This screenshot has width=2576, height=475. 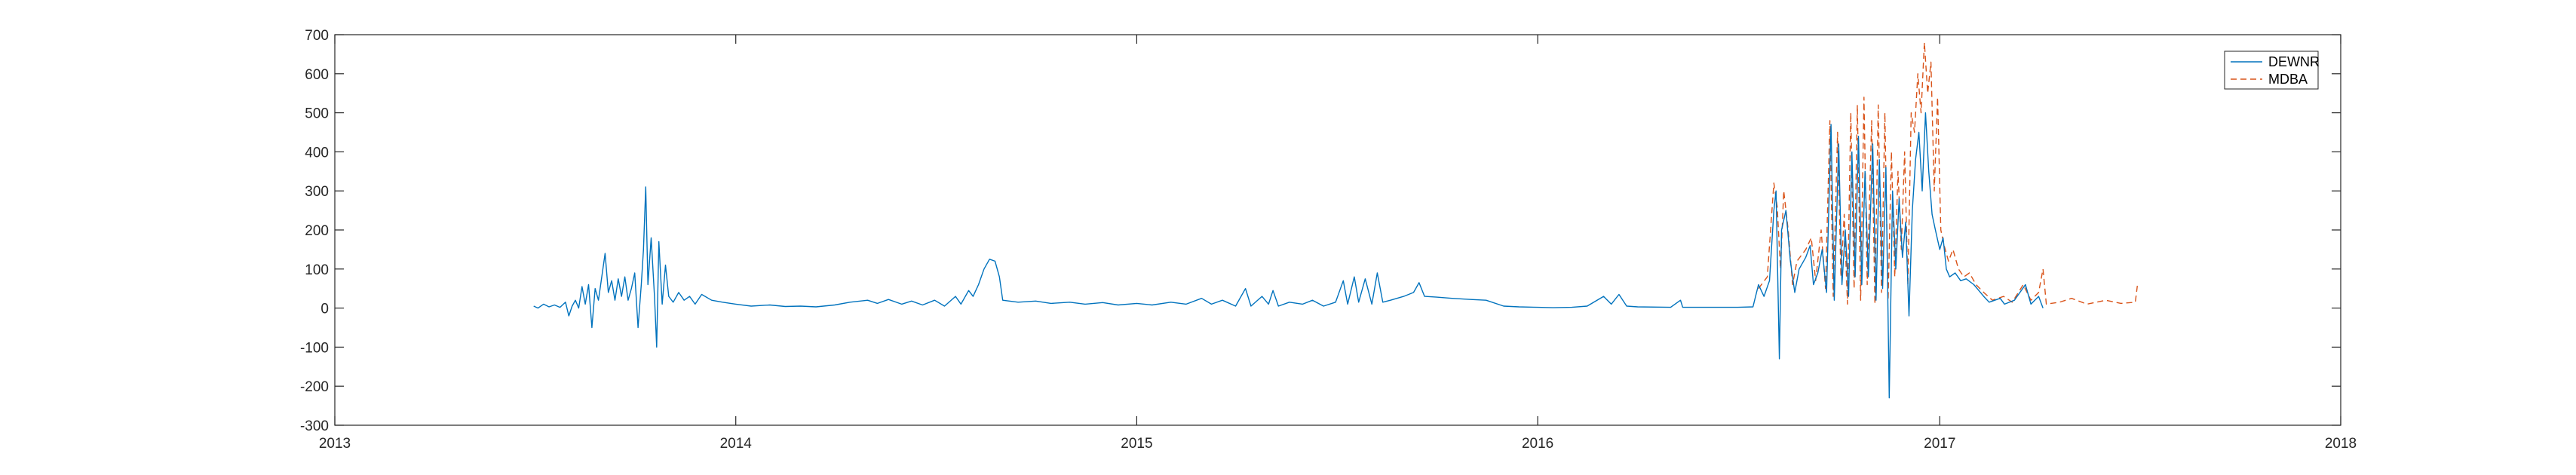 I want to click on x-tick-label: 2013, so click(x=335, y=444).